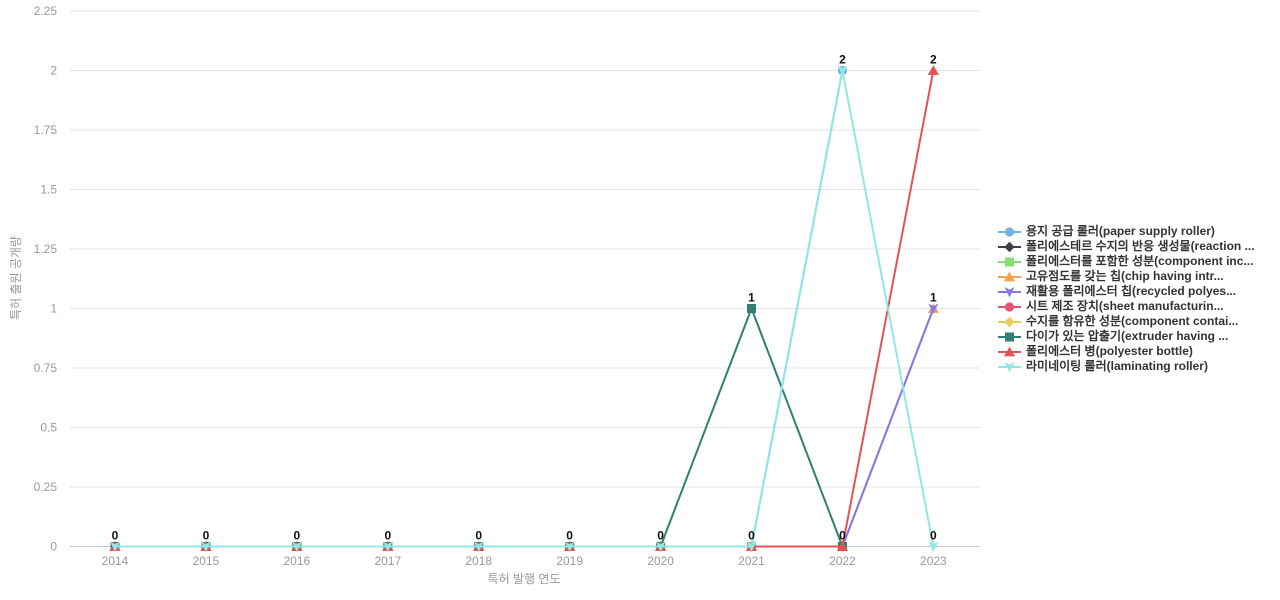  I want to click on x-tick-label: 2017, so click(387, 561).